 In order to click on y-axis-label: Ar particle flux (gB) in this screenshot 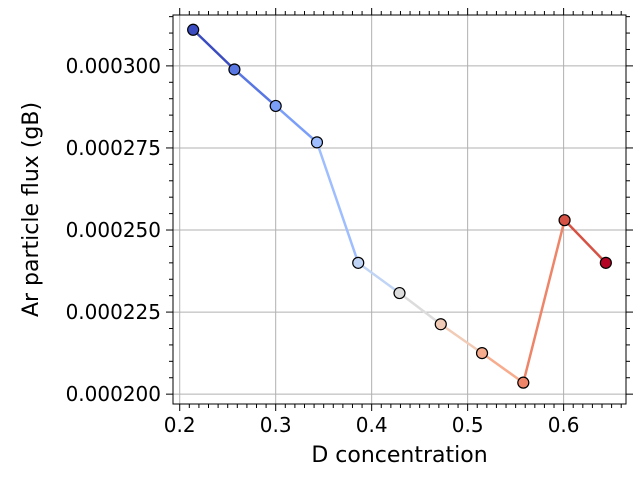, I will do `click(31, 209)`.